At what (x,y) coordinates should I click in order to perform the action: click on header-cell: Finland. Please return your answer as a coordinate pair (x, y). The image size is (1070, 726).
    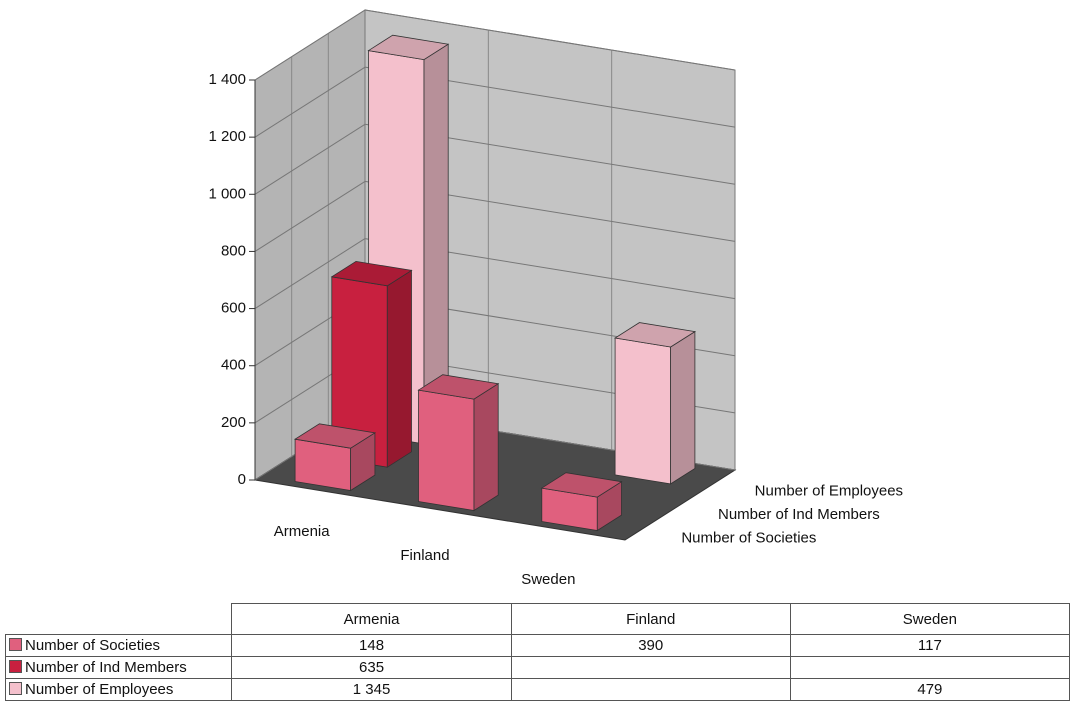
    Looking at the image, I should click on (650, 619).